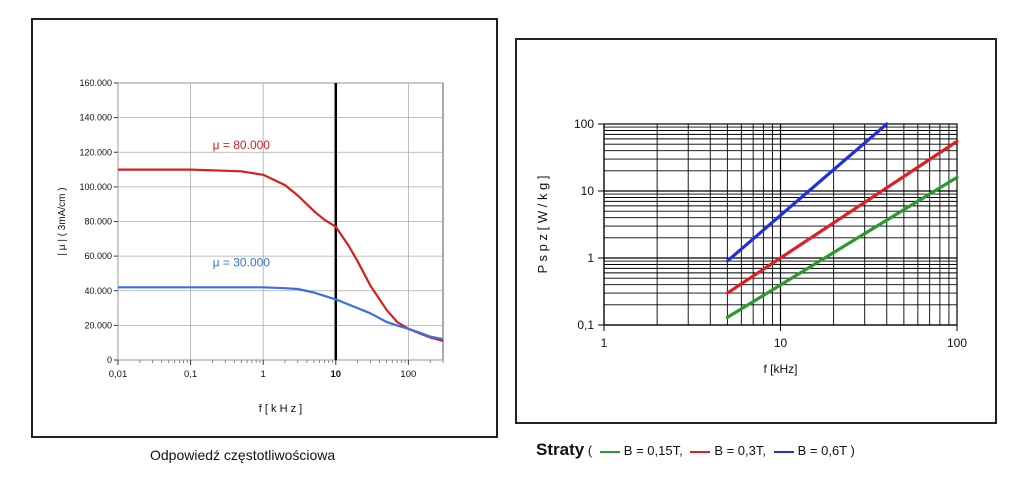  What do you see at coordinates (560, 449) in the screenshot?
I see `losses-caption-title: Straty` at bounding box center [560, 449].